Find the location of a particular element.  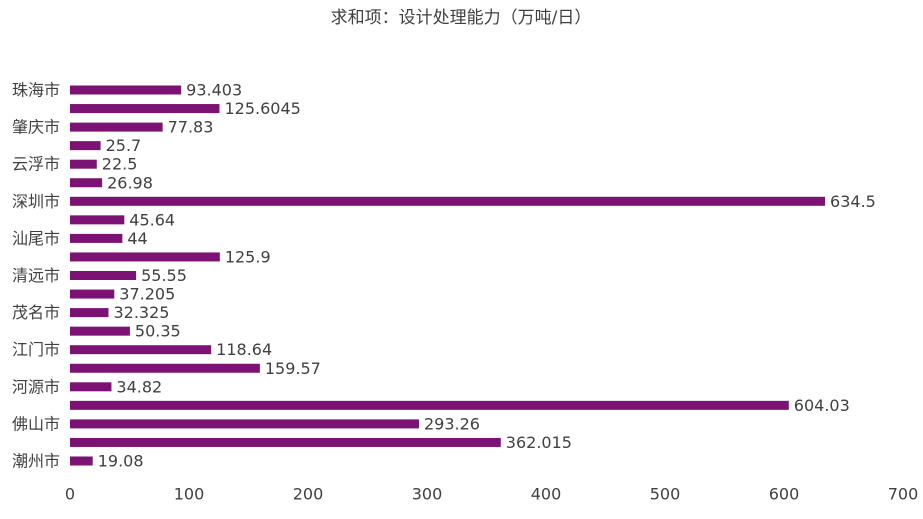

value-label: 55.55 is located at coordinates (164, 275).